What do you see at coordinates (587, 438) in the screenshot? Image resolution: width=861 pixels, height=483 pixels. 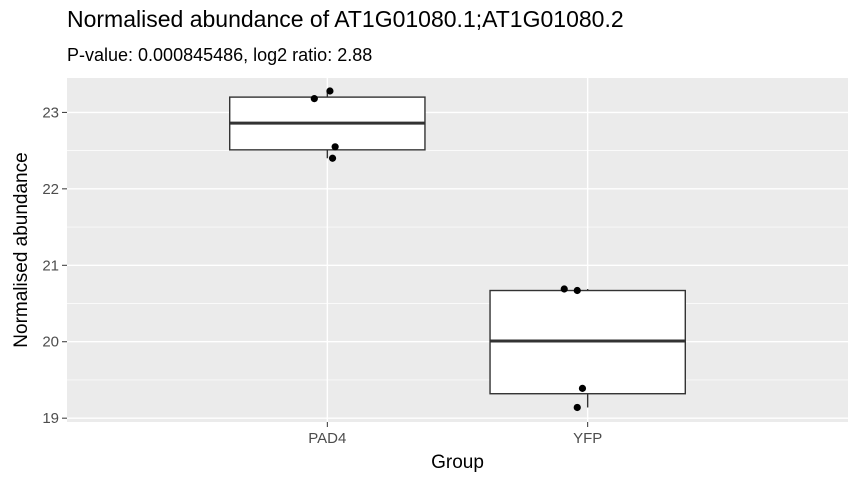 I see `x-tick-label: YFP` at bounding box center [587, 438].